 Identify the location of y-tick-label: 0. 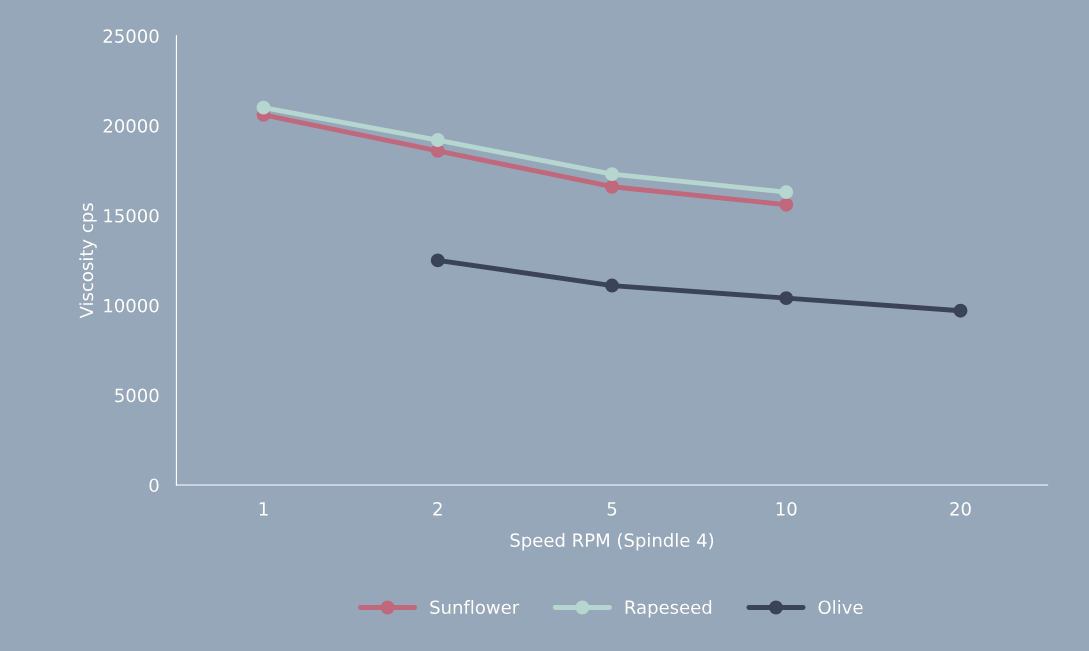
(154, 485).